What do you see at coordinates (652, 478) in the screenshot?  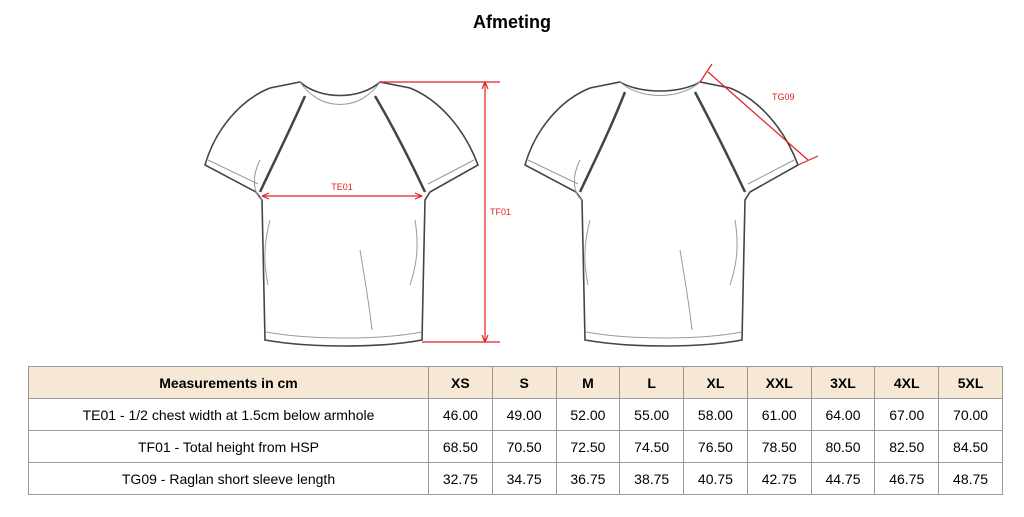 I see `cell: 38.75` at bounding box center [652, 478].